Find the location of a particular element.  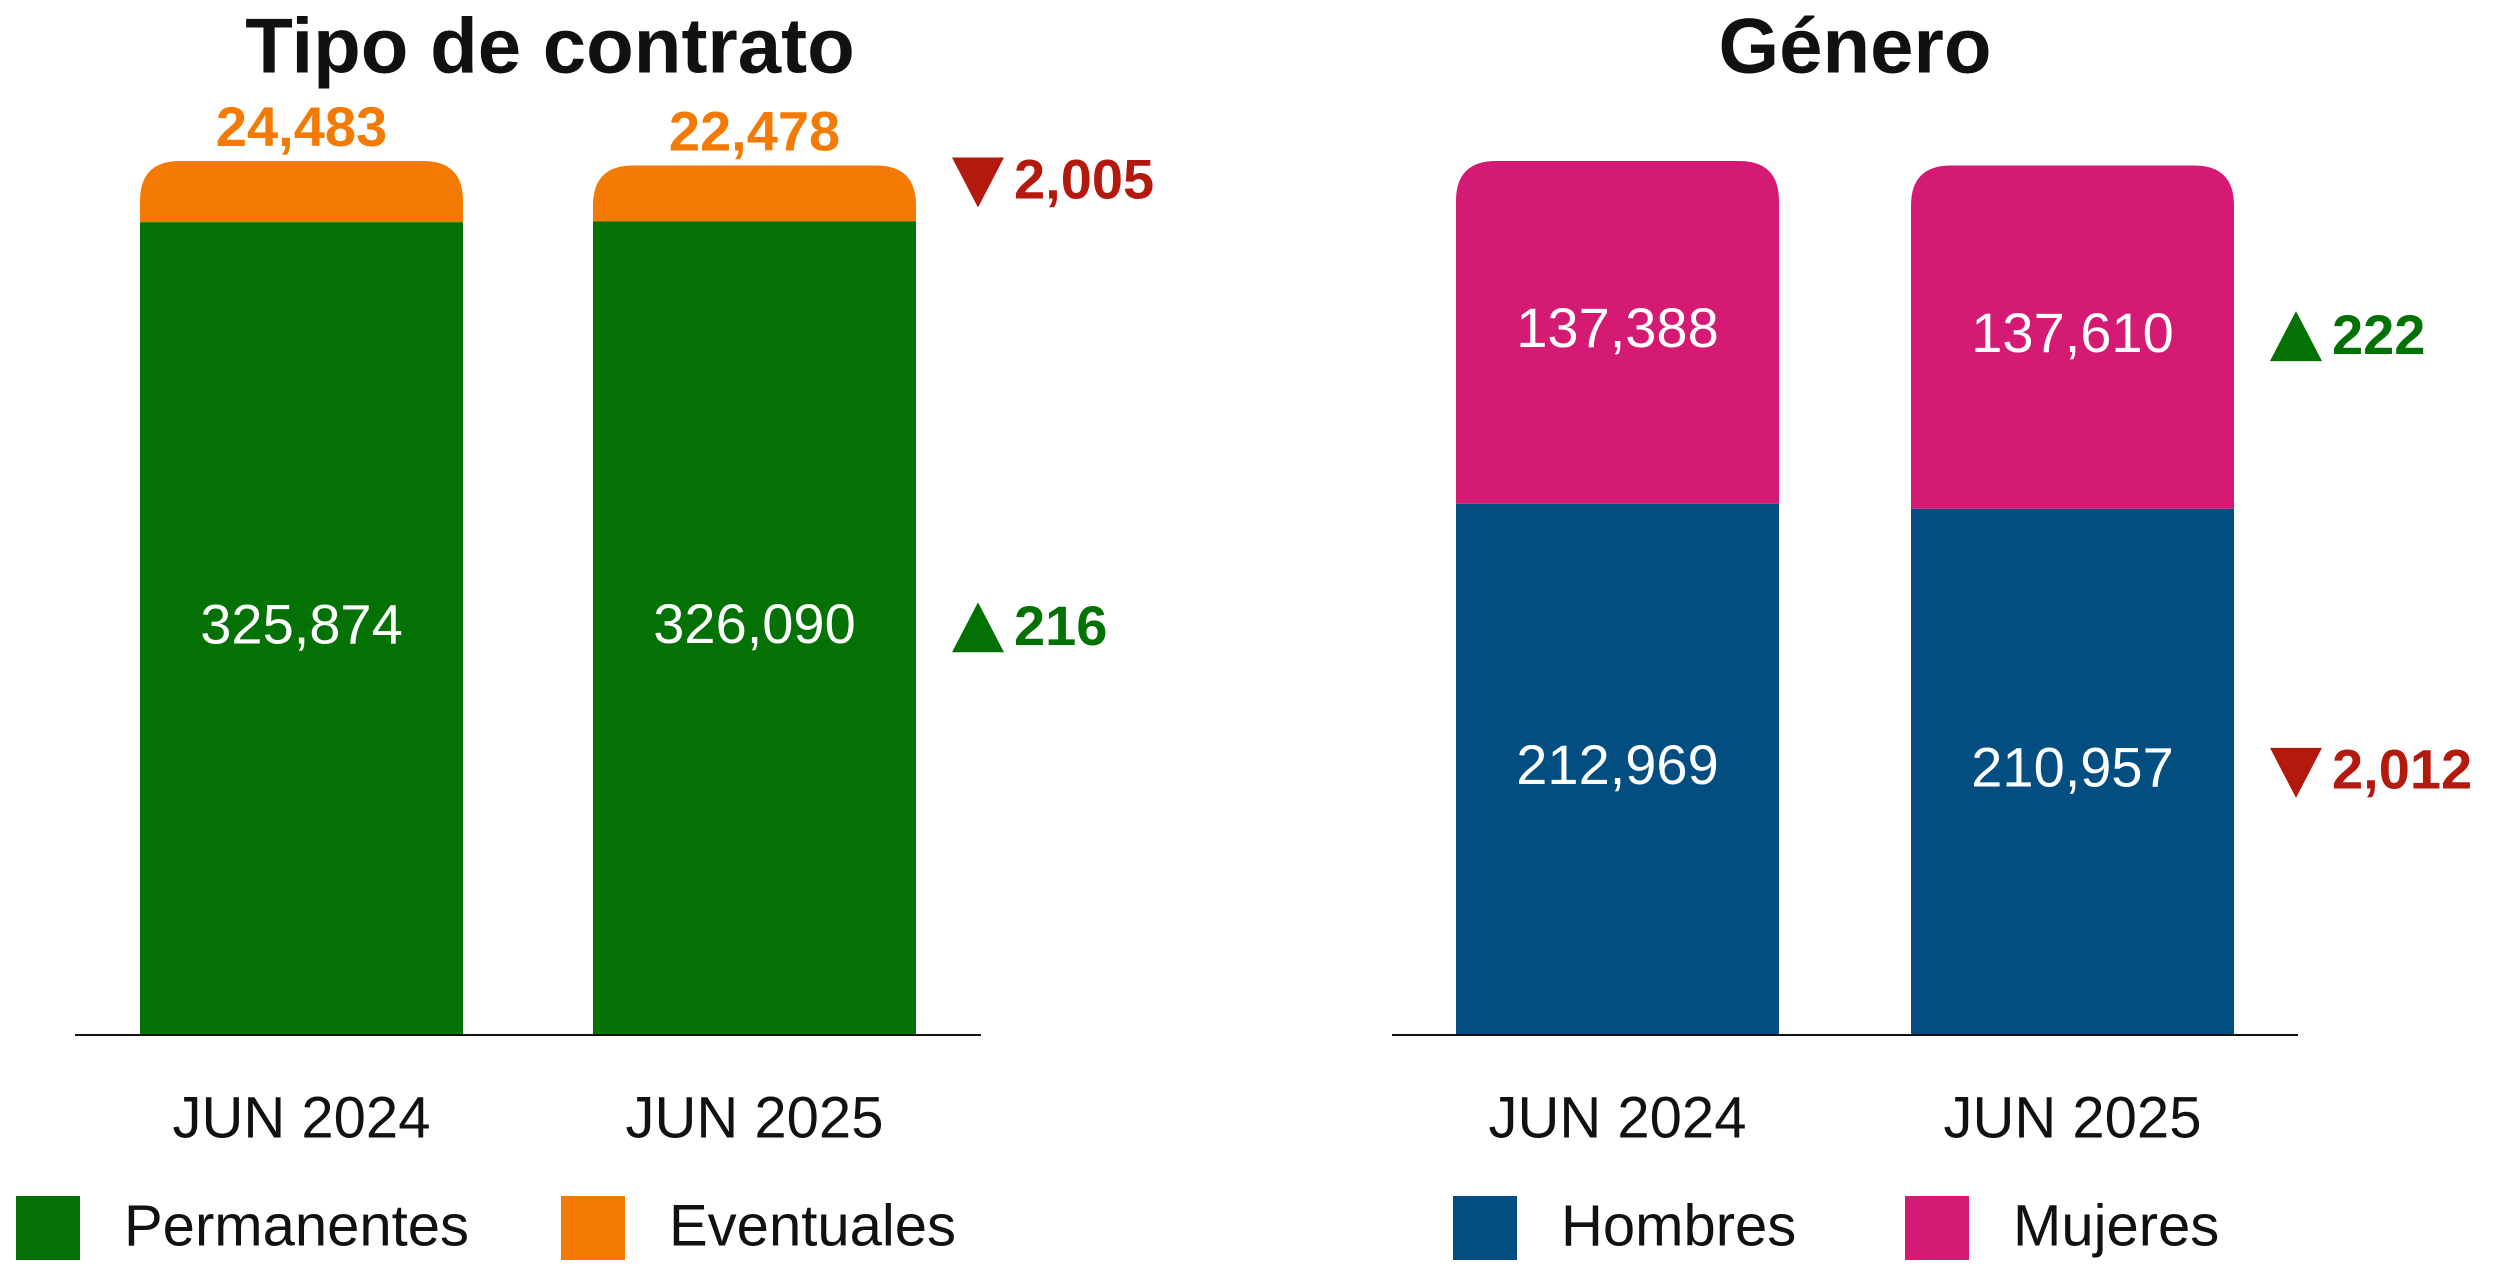

legend-label: Hombres is located at coordinates (1678, 1225).